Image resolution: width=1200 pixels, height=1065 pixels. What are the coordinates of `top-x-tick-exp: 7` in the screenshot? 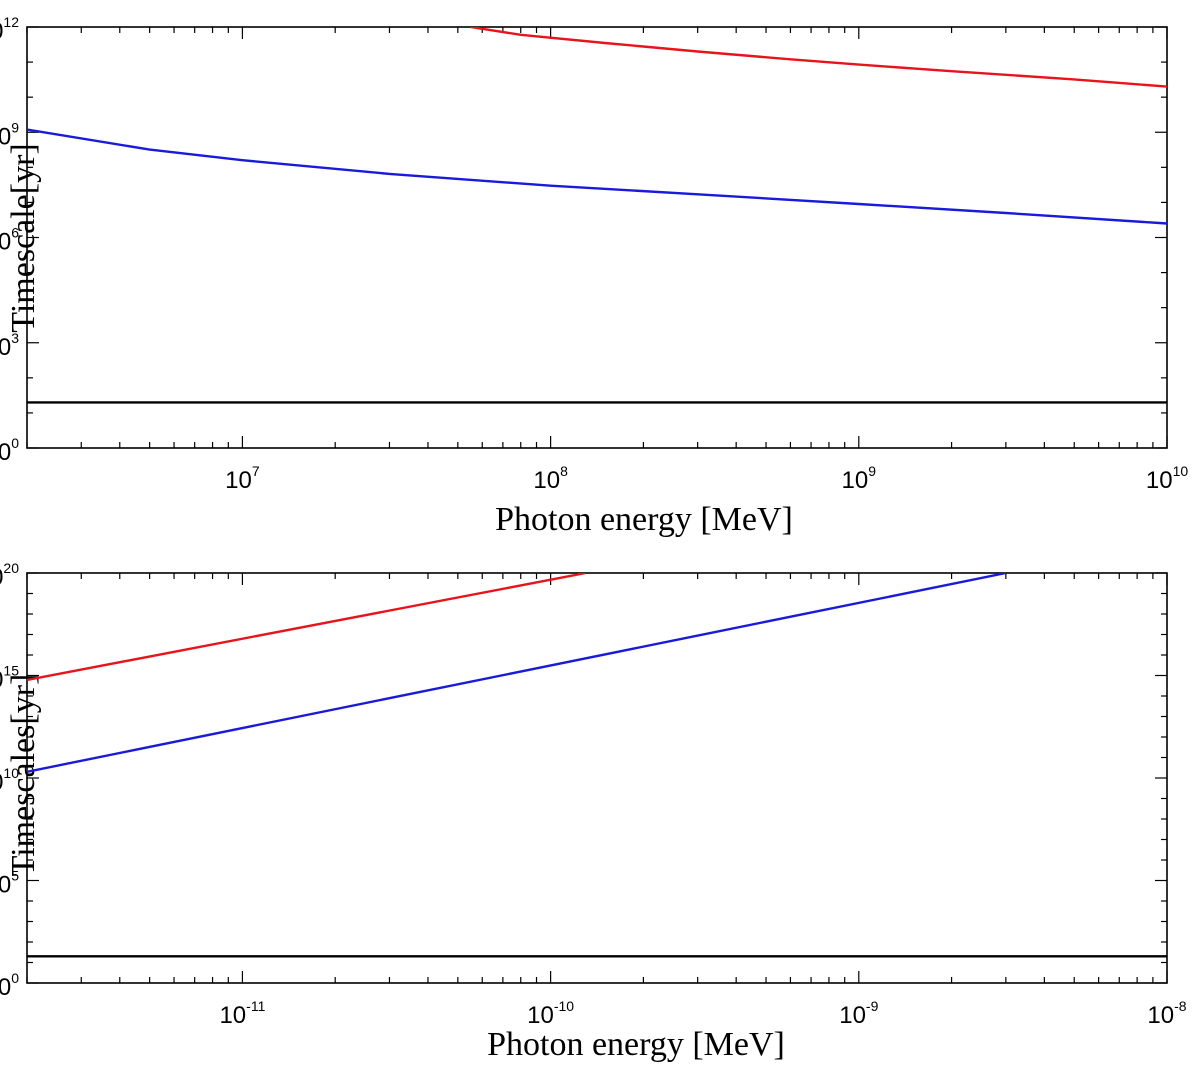 It's located at (256, 471).